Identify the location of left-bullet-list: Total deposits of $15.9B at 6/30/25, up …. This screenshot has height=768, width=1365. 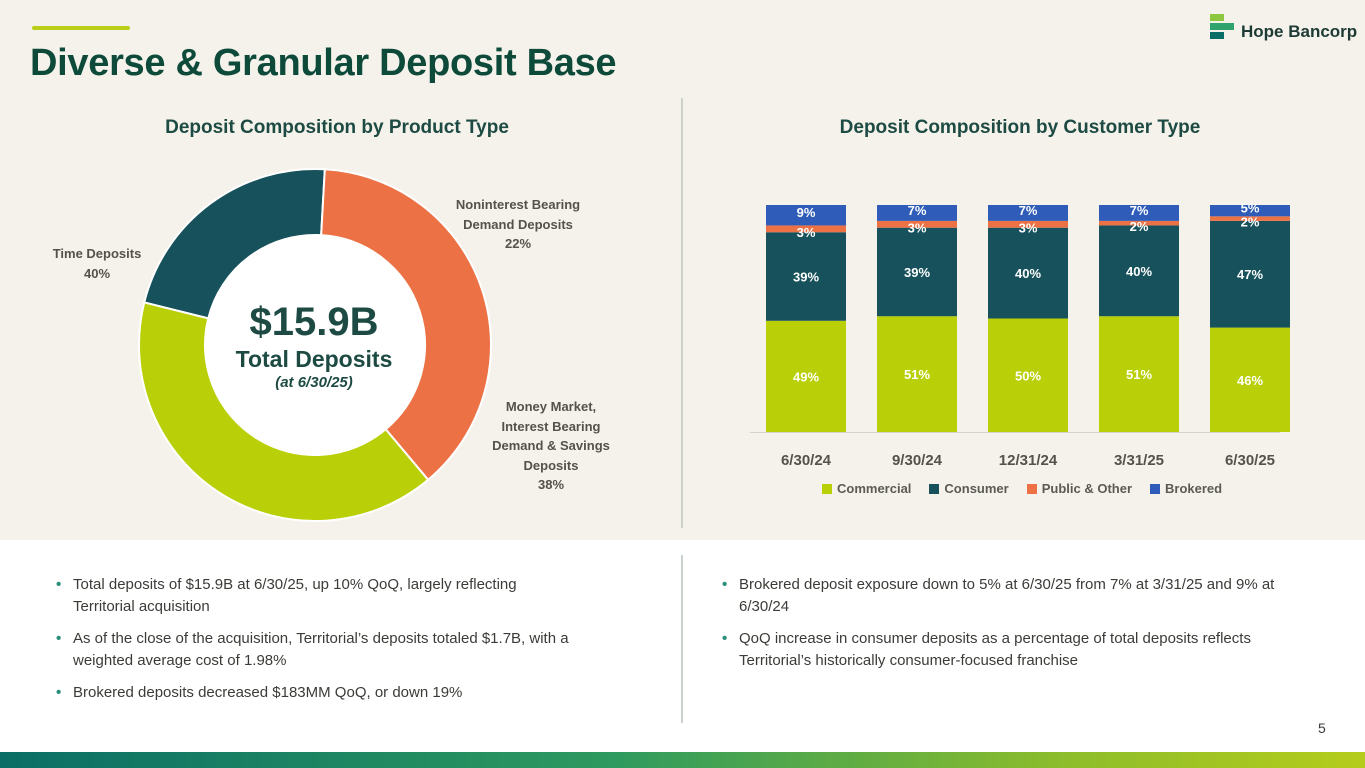
(316, 644).